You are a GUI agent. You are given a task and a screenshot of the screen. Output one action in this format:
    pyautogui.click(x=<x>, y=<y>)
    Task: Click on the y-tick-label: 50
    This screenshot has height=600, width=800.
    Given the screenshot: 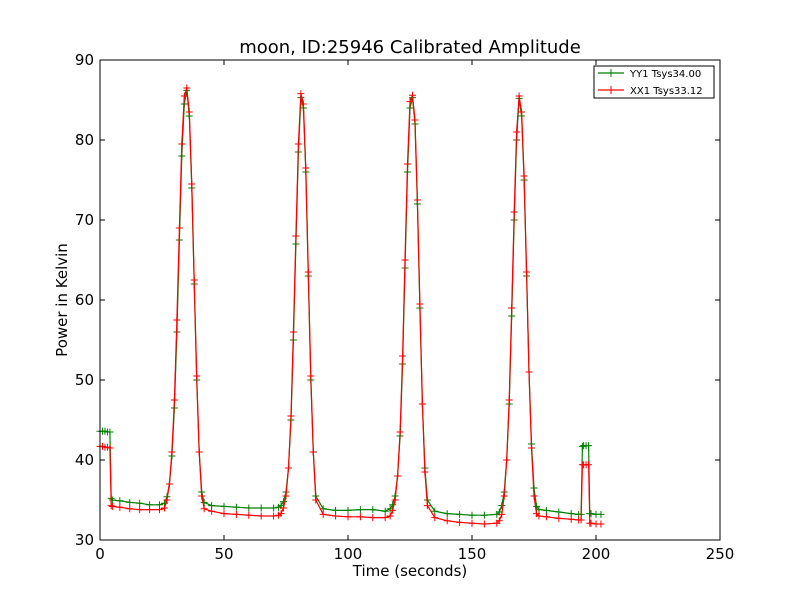 What is the action you would take?
    pyautogui.click(x=84, y=380)
    